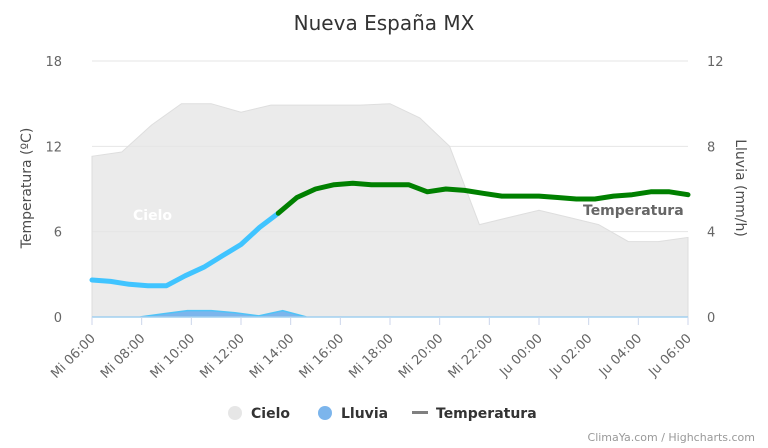 The height and width of the screenshot is (448, 768). What do you see at coordinates (58, 233) in the screenshot?
I see `y-left-tick-label: 6` at bounding box center [58, 233].